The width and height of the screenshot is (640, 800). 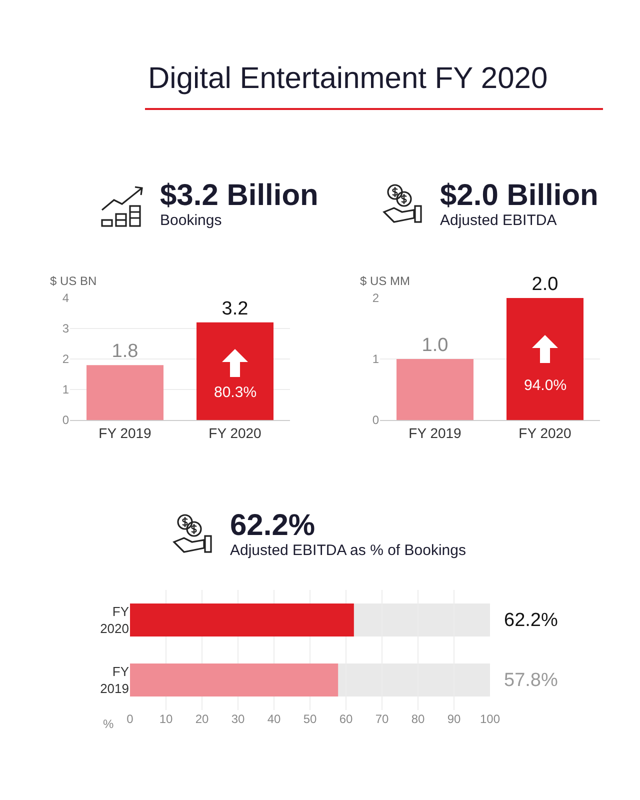 What do you see at coordinates (435, 432) in the screenshot?
I see `x-tick-label: FY 2019` at bounding box center [435, 432].